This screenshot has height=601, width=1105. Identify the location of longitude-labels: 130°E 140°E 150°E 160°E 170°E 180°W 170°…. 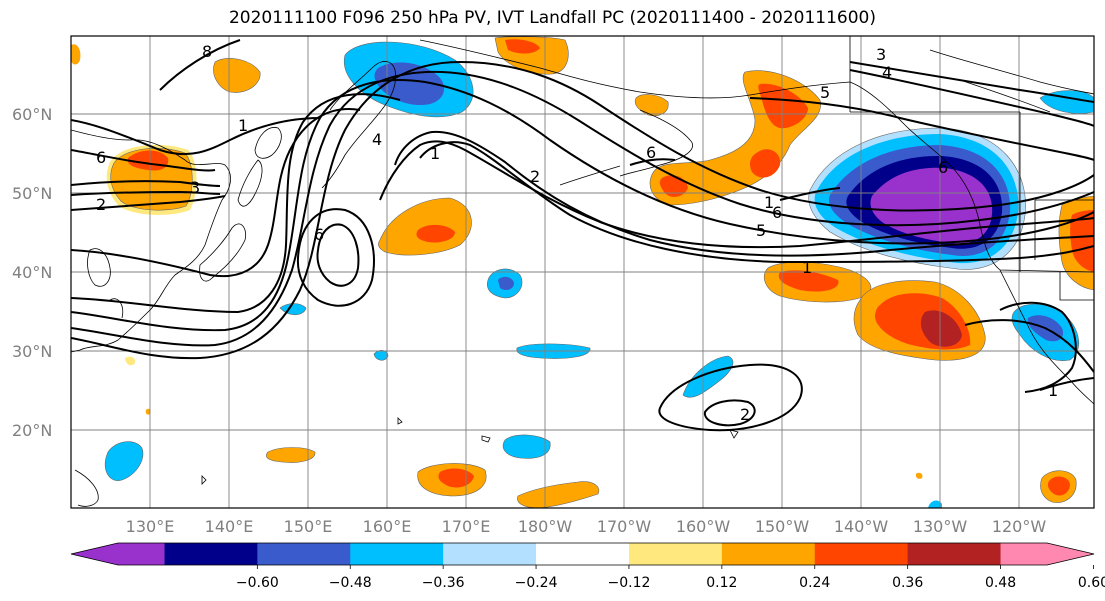
(586, 526).